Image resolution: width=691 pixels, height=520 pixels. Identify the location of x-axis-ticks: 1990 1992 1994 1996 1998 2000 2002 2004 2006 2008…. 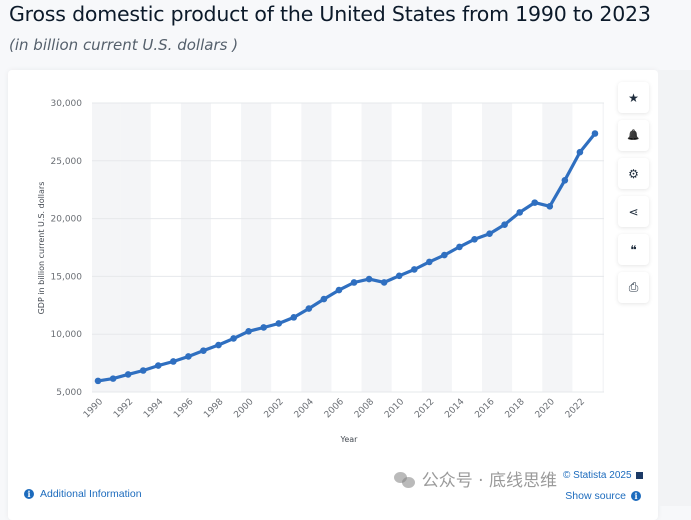
(334, 408).